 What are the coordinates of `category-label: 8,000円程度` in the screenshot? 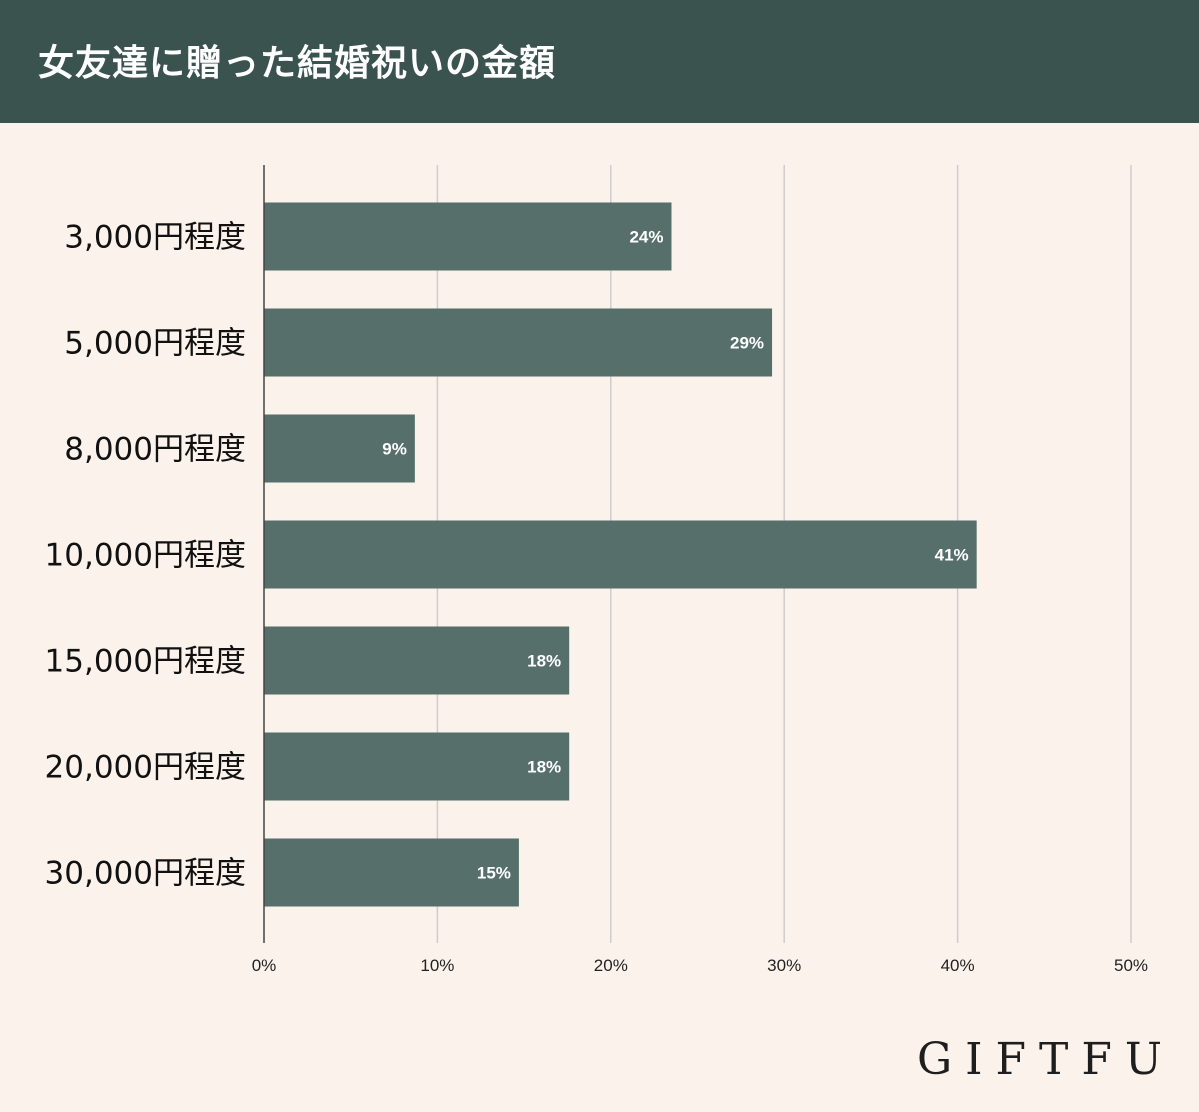 It's located at (155, 450).